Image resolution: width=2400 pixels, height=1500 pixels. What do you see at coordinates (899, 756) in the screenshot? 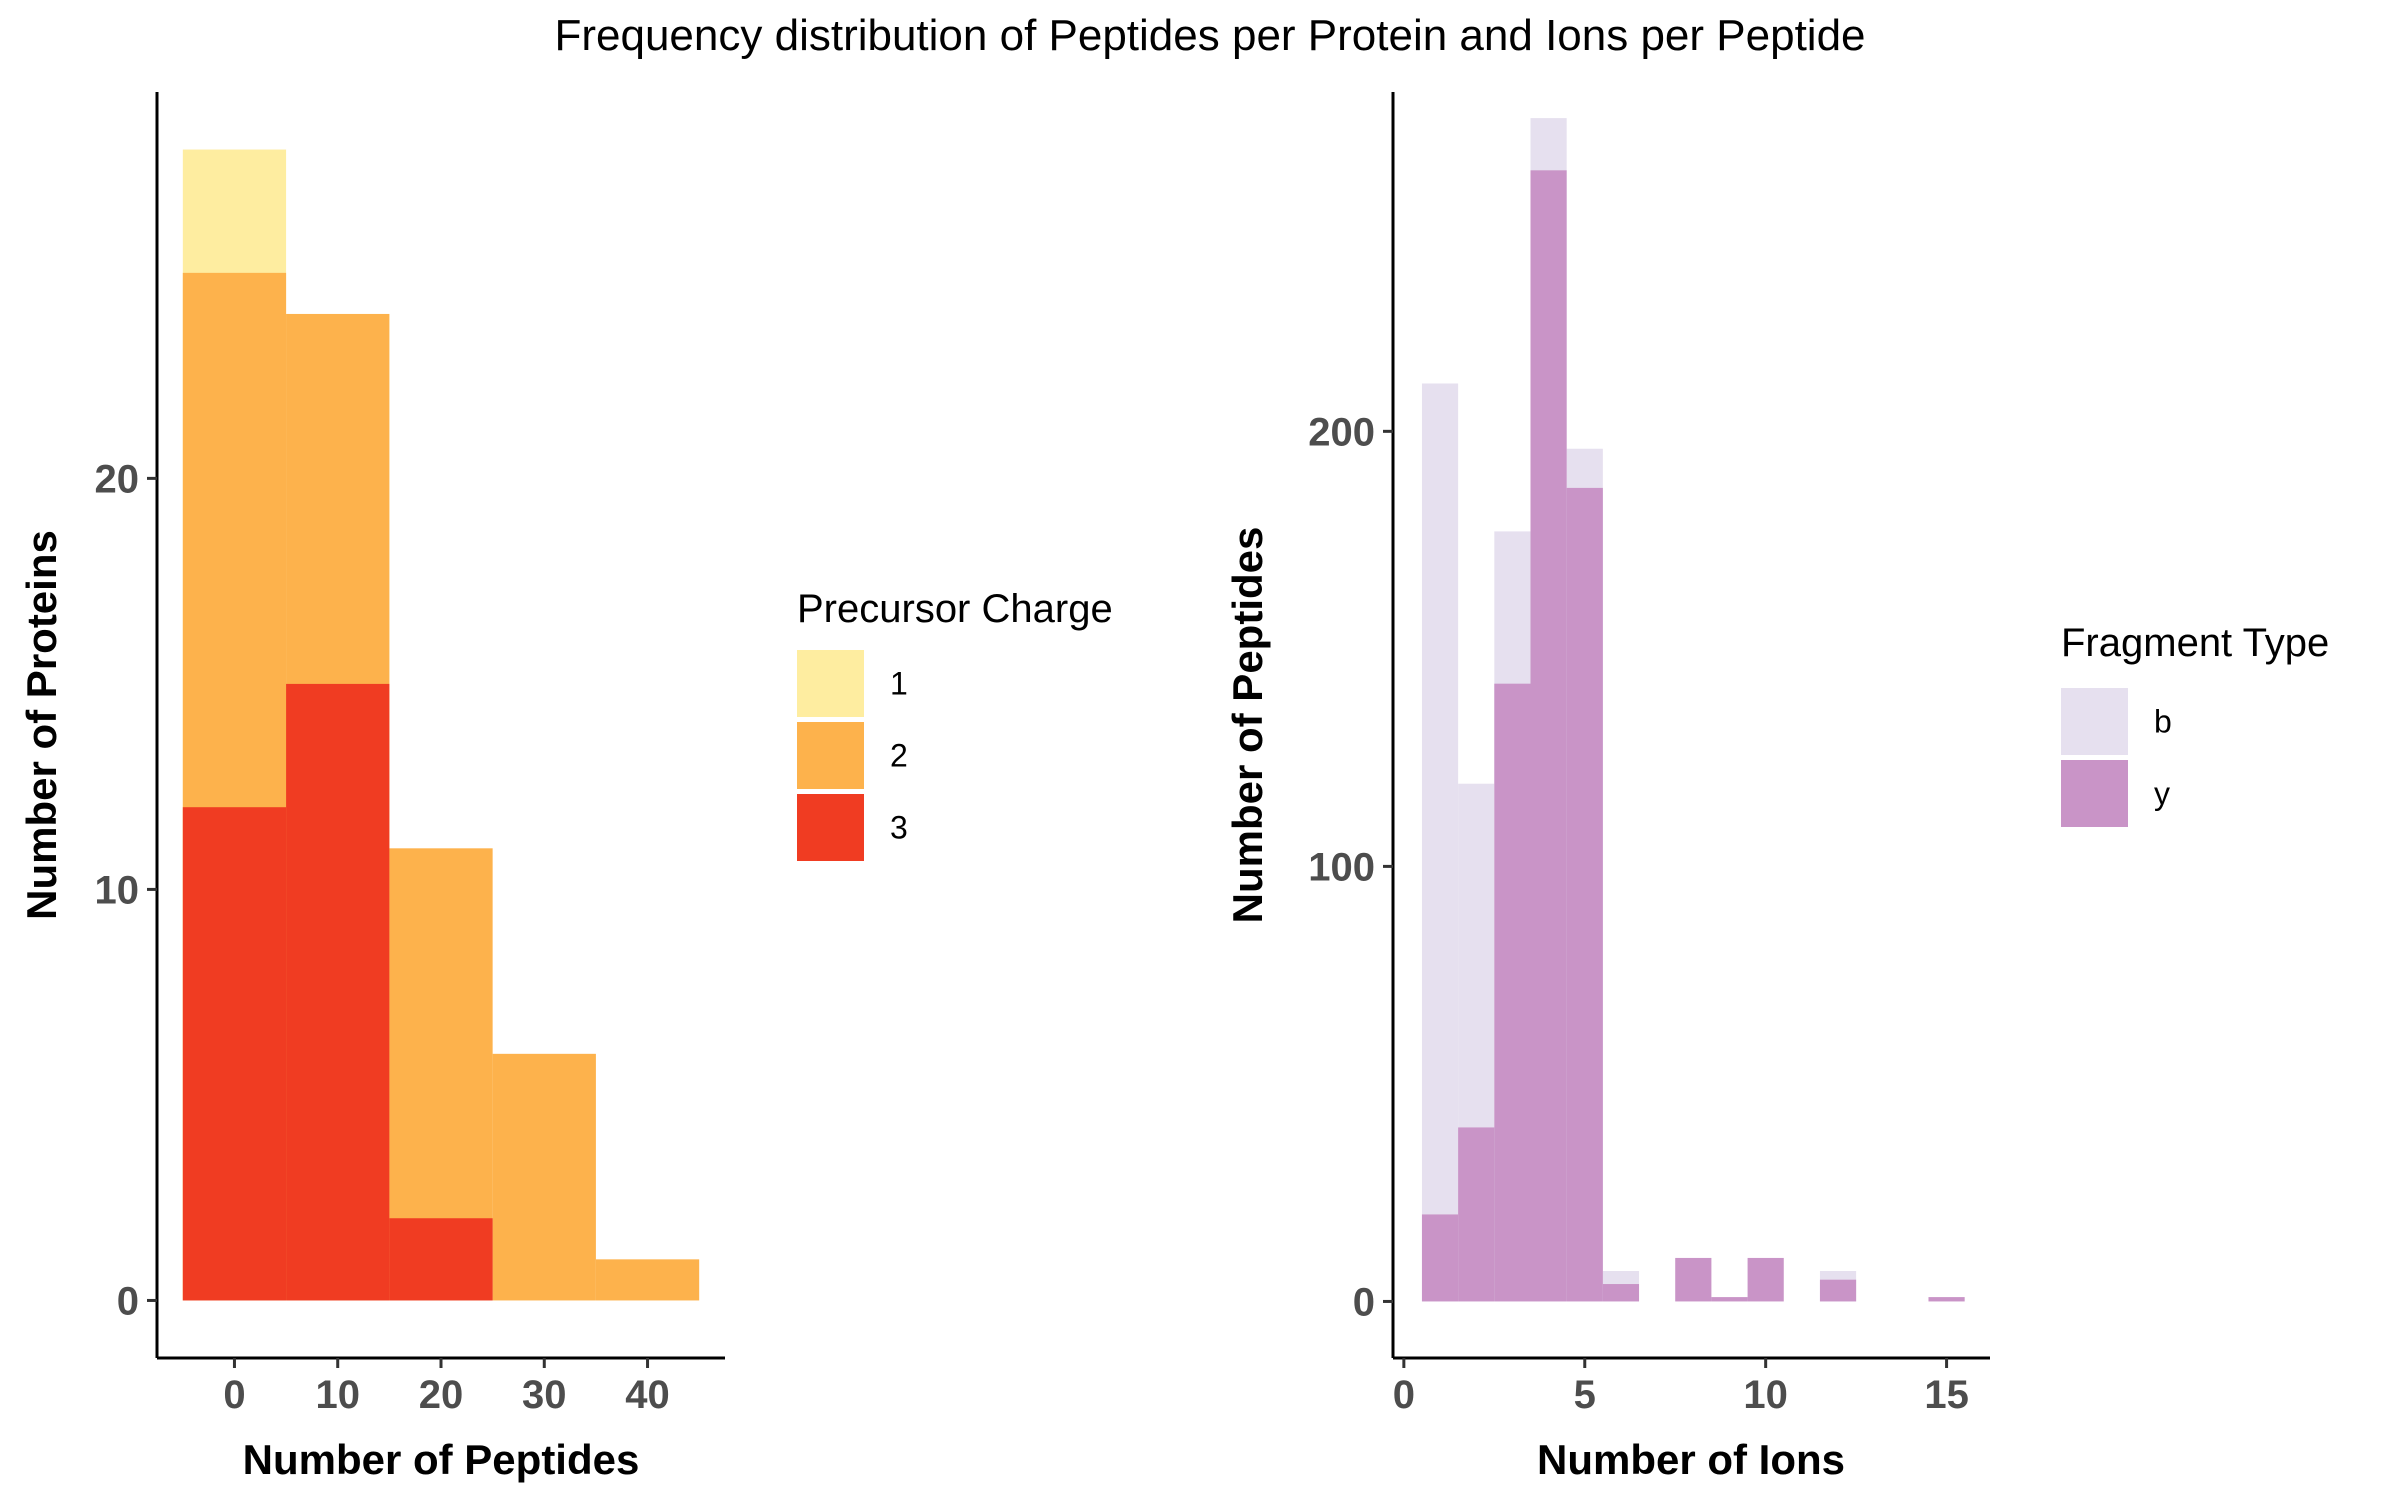
I see `left-legend-label-2: 2` at bounding box center [899, 756].